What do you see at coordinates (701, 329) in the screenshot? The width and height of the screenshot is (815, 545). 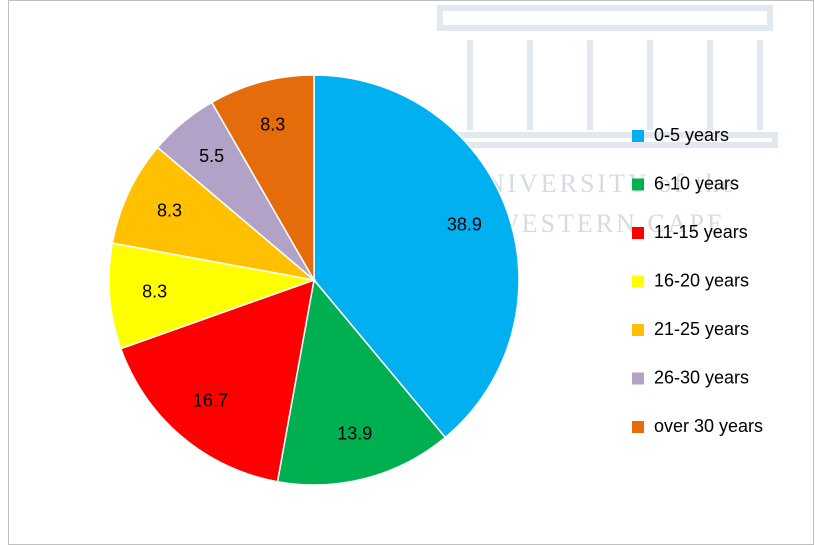 I see `legend-label: 21-25 years` at bounding box center [701, 329].